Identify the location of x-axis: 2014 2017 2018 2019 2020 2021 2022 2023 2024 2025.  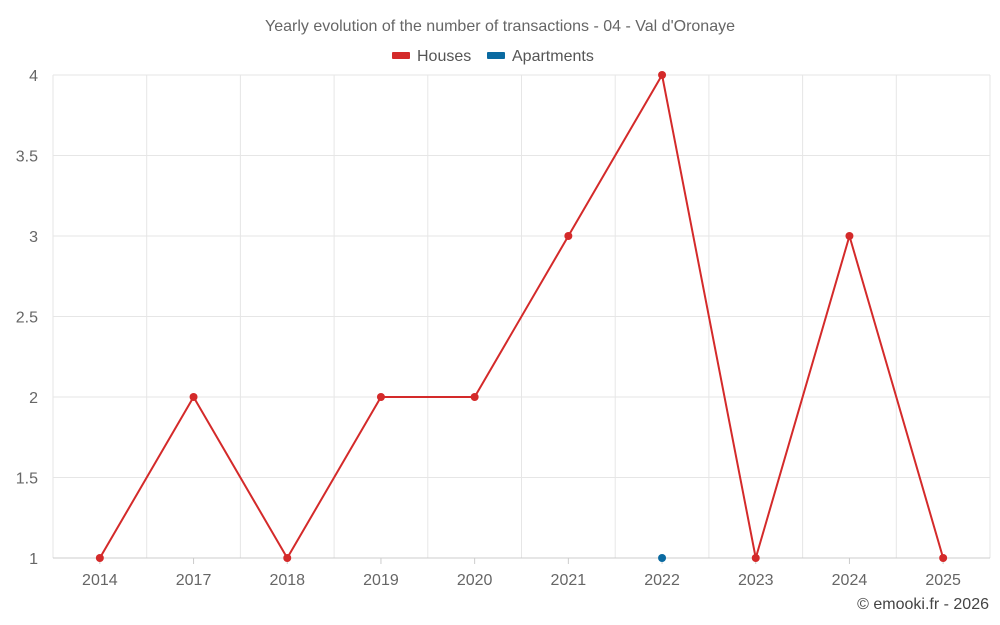
(521, 573).